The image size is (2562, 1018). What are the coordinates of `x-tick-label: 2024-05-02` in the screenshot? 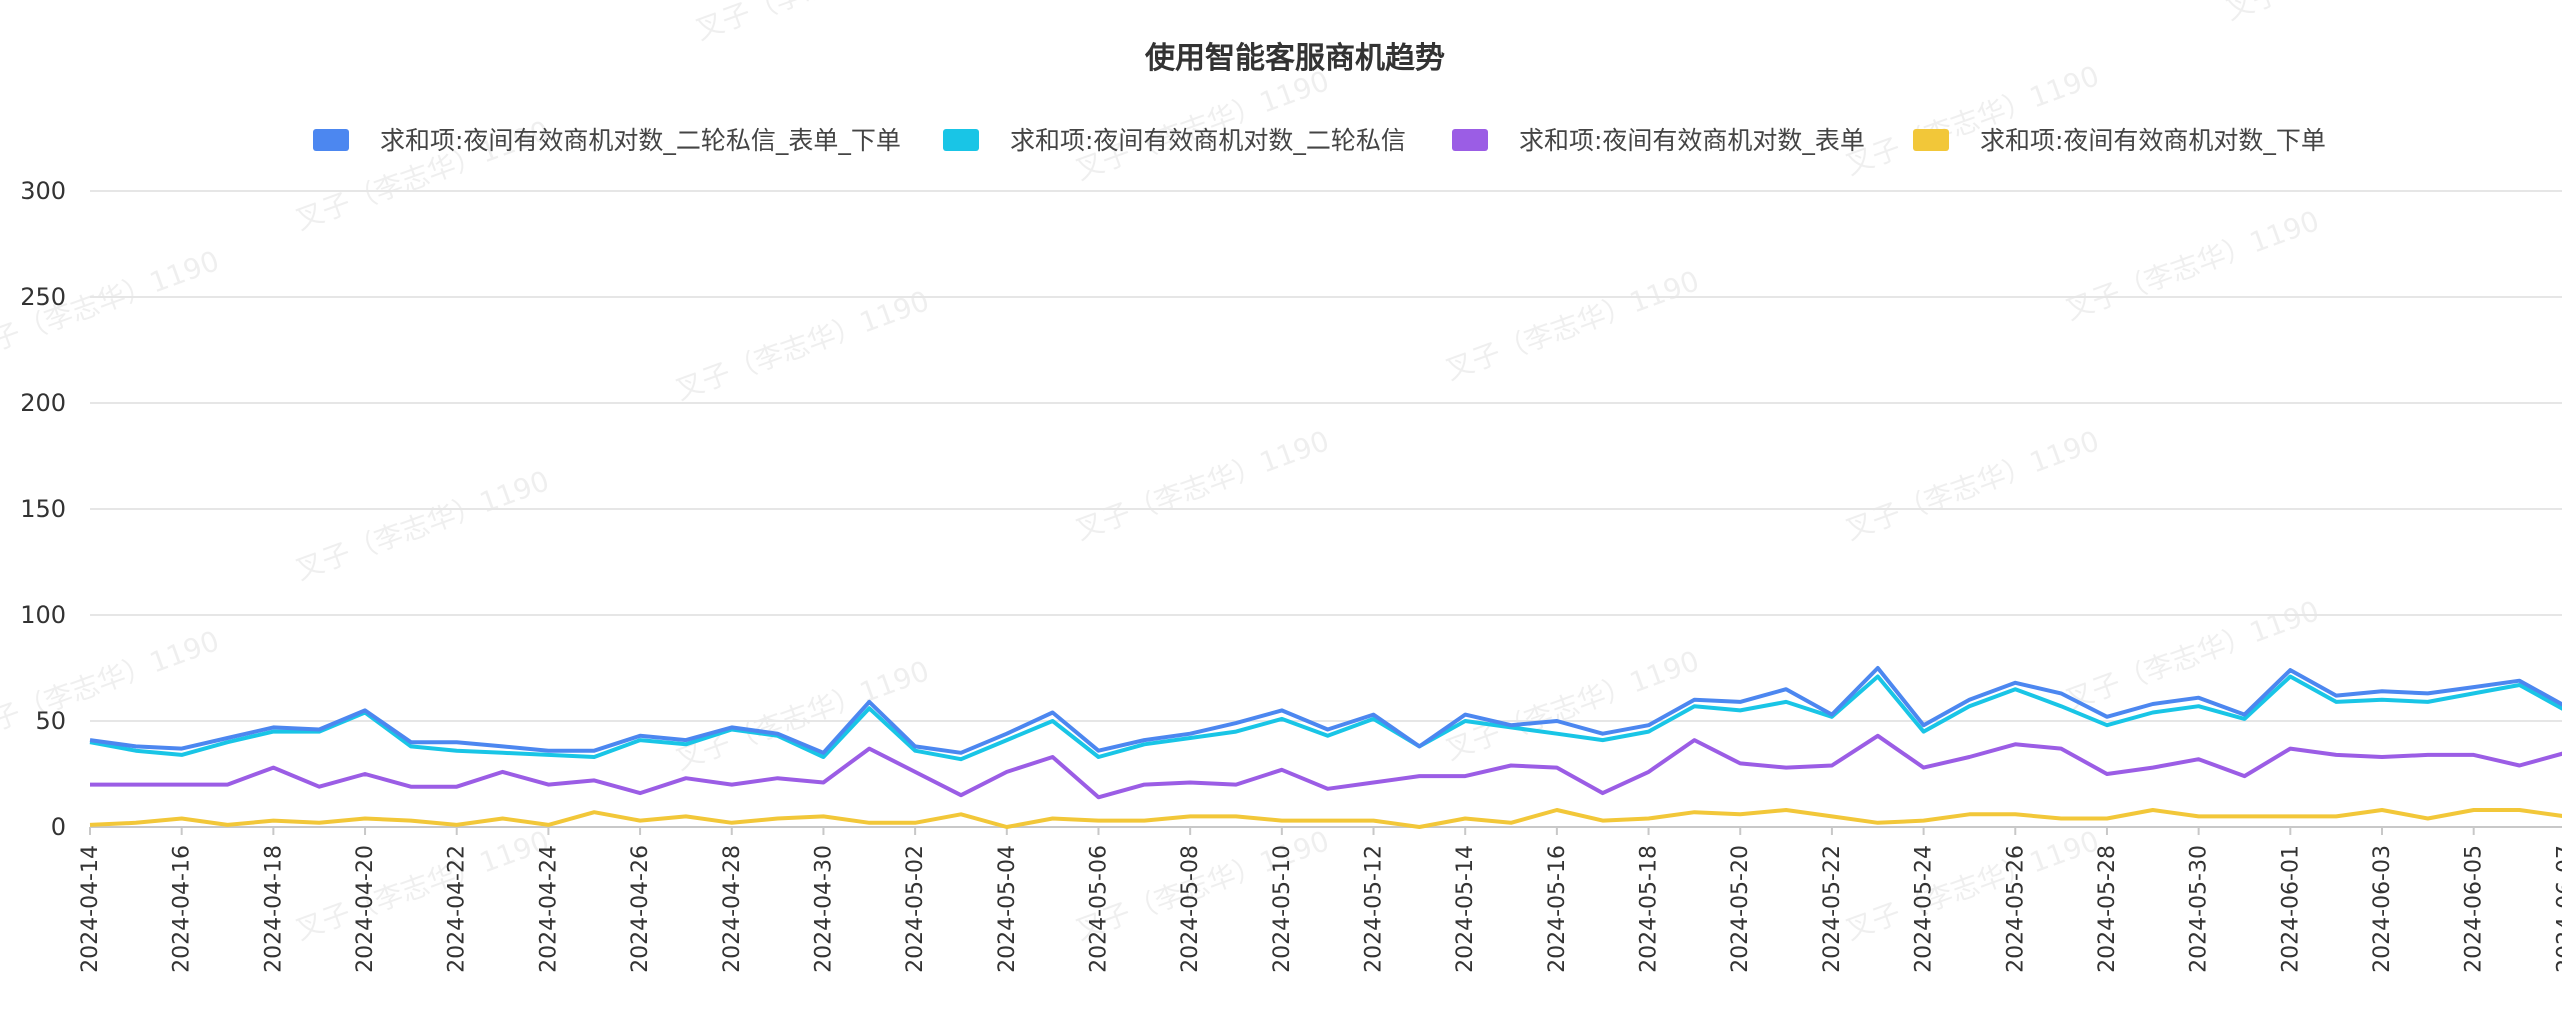 It's located at (915, 909).